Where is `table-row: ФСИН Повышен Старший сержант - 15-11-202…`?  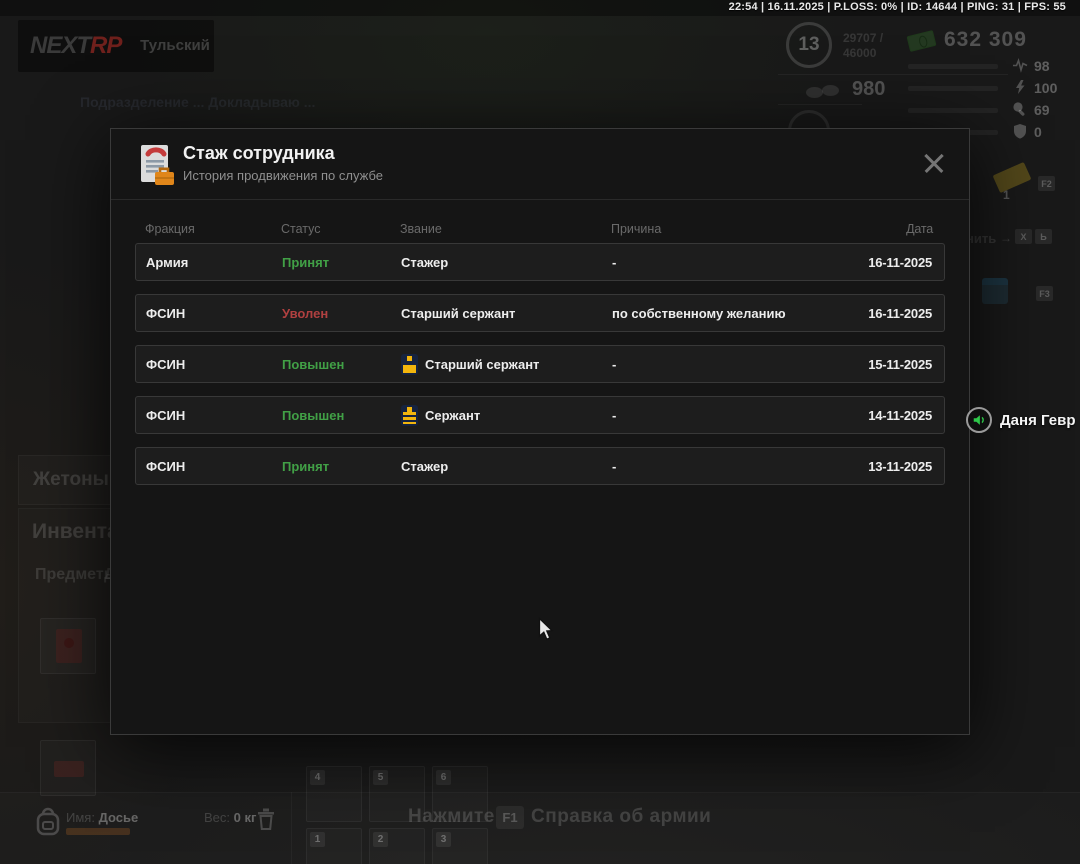 table-row: ФСИН Повышен Старший сержант - 15-11-202… is located at coordinates (540, 364).